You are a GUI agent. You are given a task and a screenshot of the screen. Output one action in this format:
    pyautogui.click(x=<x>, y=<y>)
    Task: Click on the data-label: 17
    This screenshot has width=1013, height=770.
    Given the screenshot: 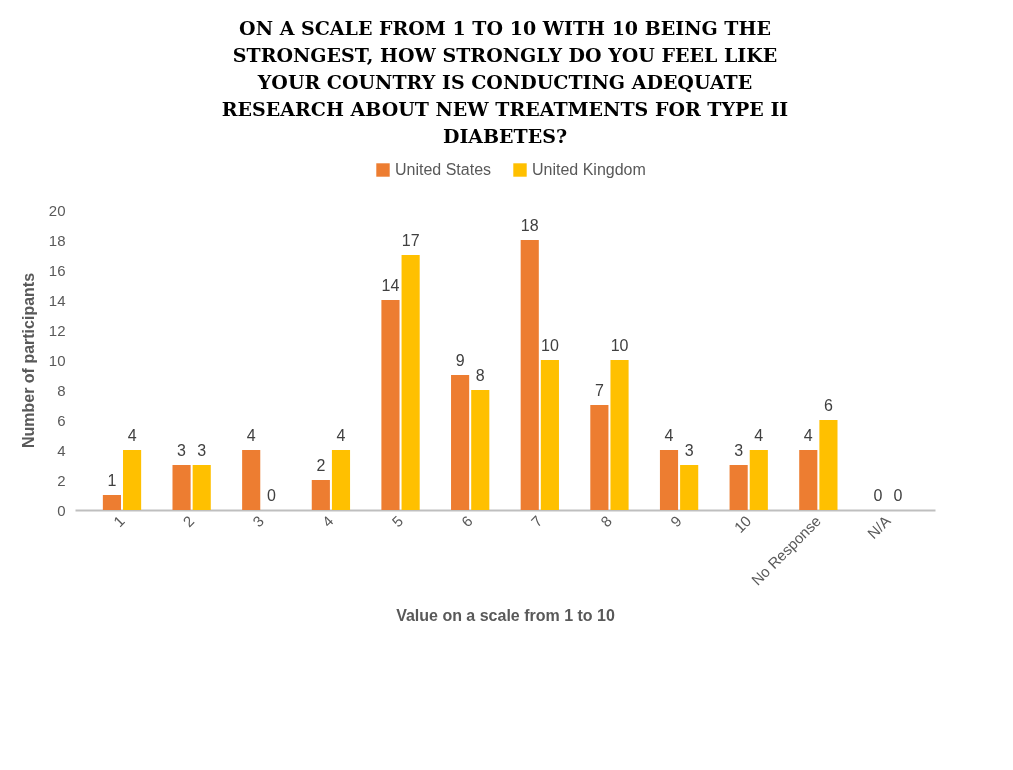 What is the action you would take?
    pyautogui.click(x=410, y=240)
    